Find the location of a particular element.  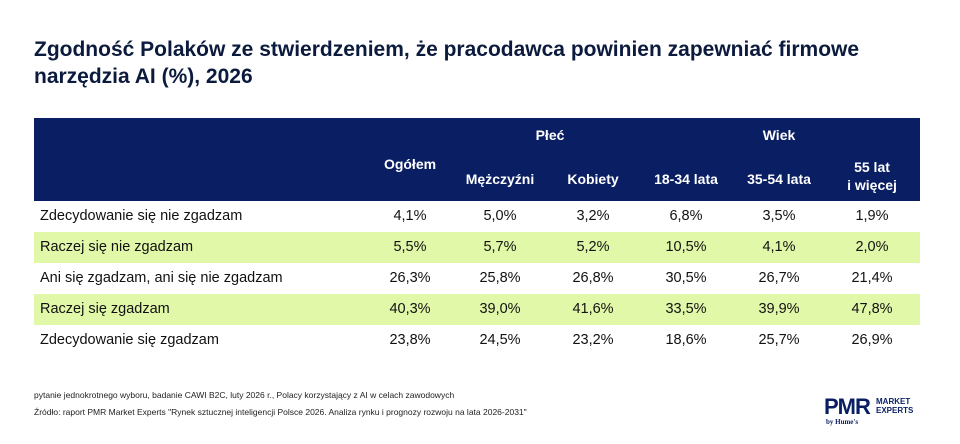

cell-value: 10,5% is located at coordinates (686, 247).